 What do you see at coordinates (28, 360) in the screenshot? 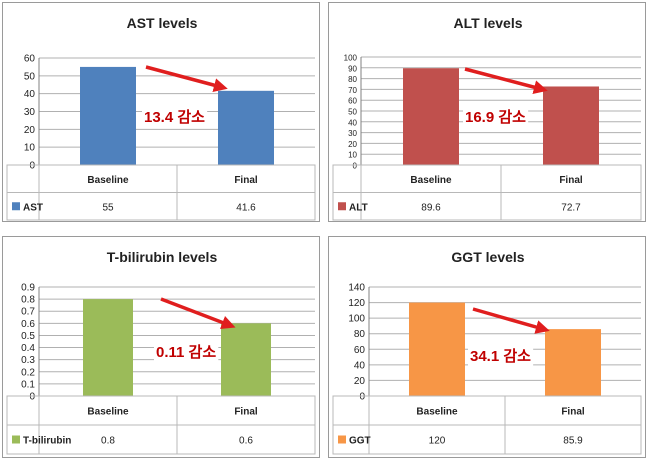
I see `y-tick-label: 0.3` at bounding box center [28, 360].